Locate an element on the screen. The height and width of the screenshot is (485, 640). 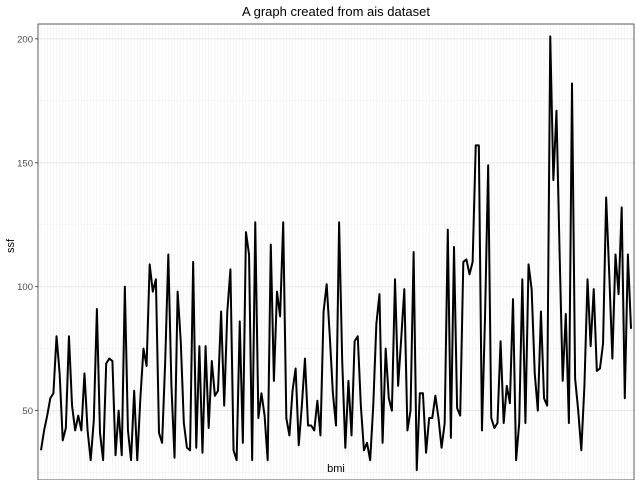
y-tick-label: 50 is located at coordinates (27, 411).